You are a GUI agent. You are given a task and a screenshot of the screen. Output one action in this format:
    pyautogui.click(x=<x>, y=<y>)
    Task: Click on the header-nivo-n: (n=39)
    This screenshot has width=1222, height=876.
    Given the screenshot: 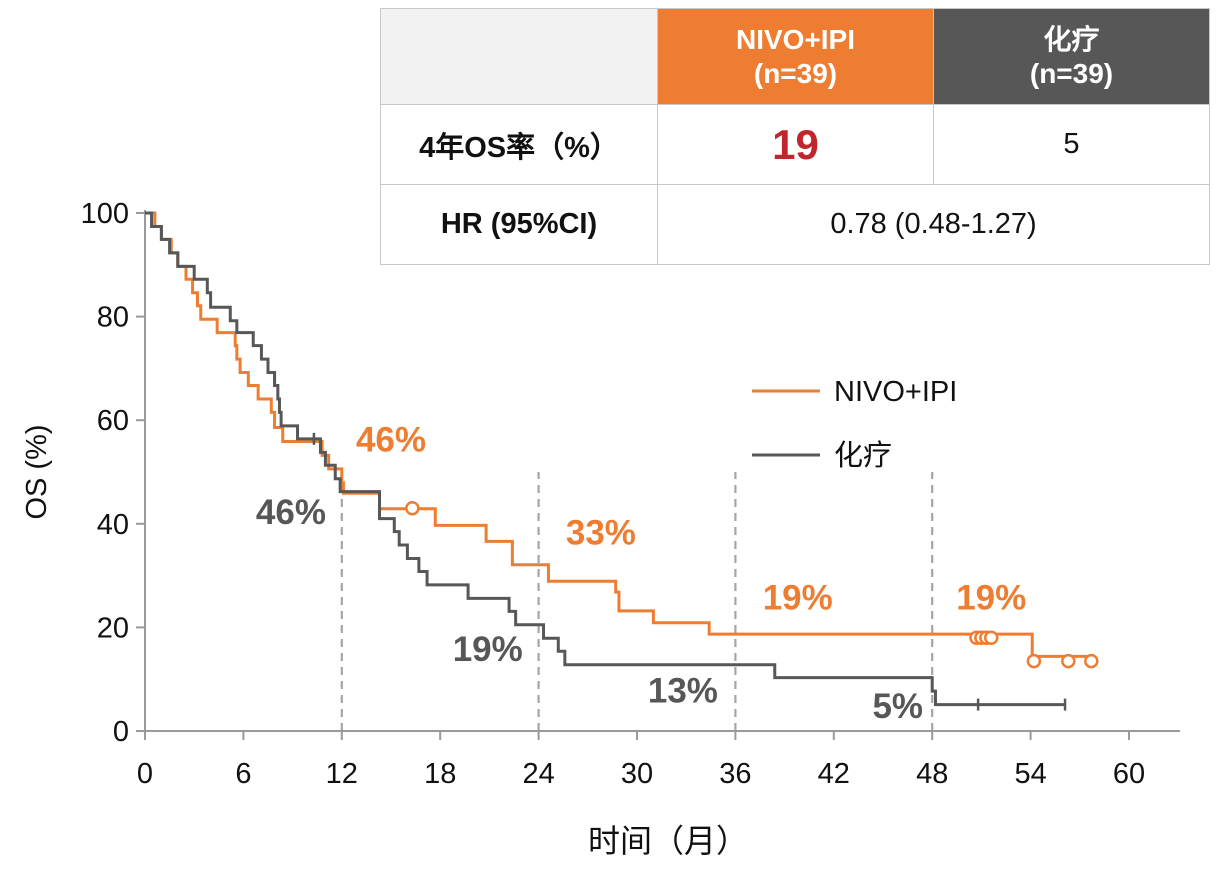 What is the action you would take?
    pyautogui.click(x=795, y=73)
    